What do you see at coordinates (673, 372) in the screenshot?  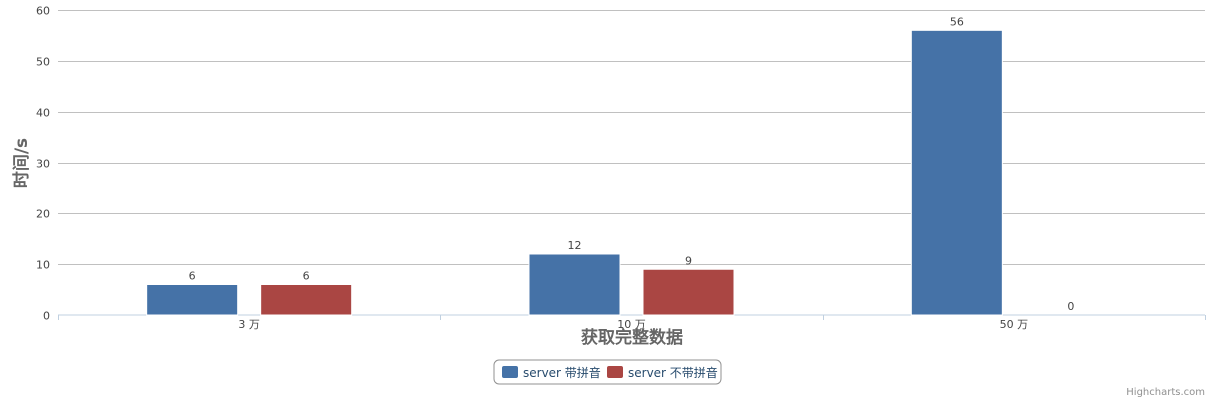 I see `legend-label-series-2: server 不带拼音` at bounding box center [673, 372].